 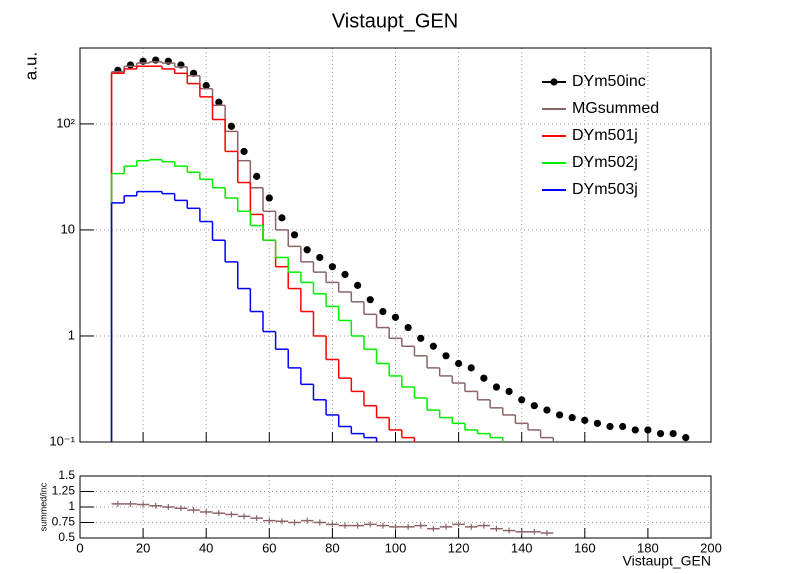 I want to click on x-tick-label: 120, so click(x=459, y=547).